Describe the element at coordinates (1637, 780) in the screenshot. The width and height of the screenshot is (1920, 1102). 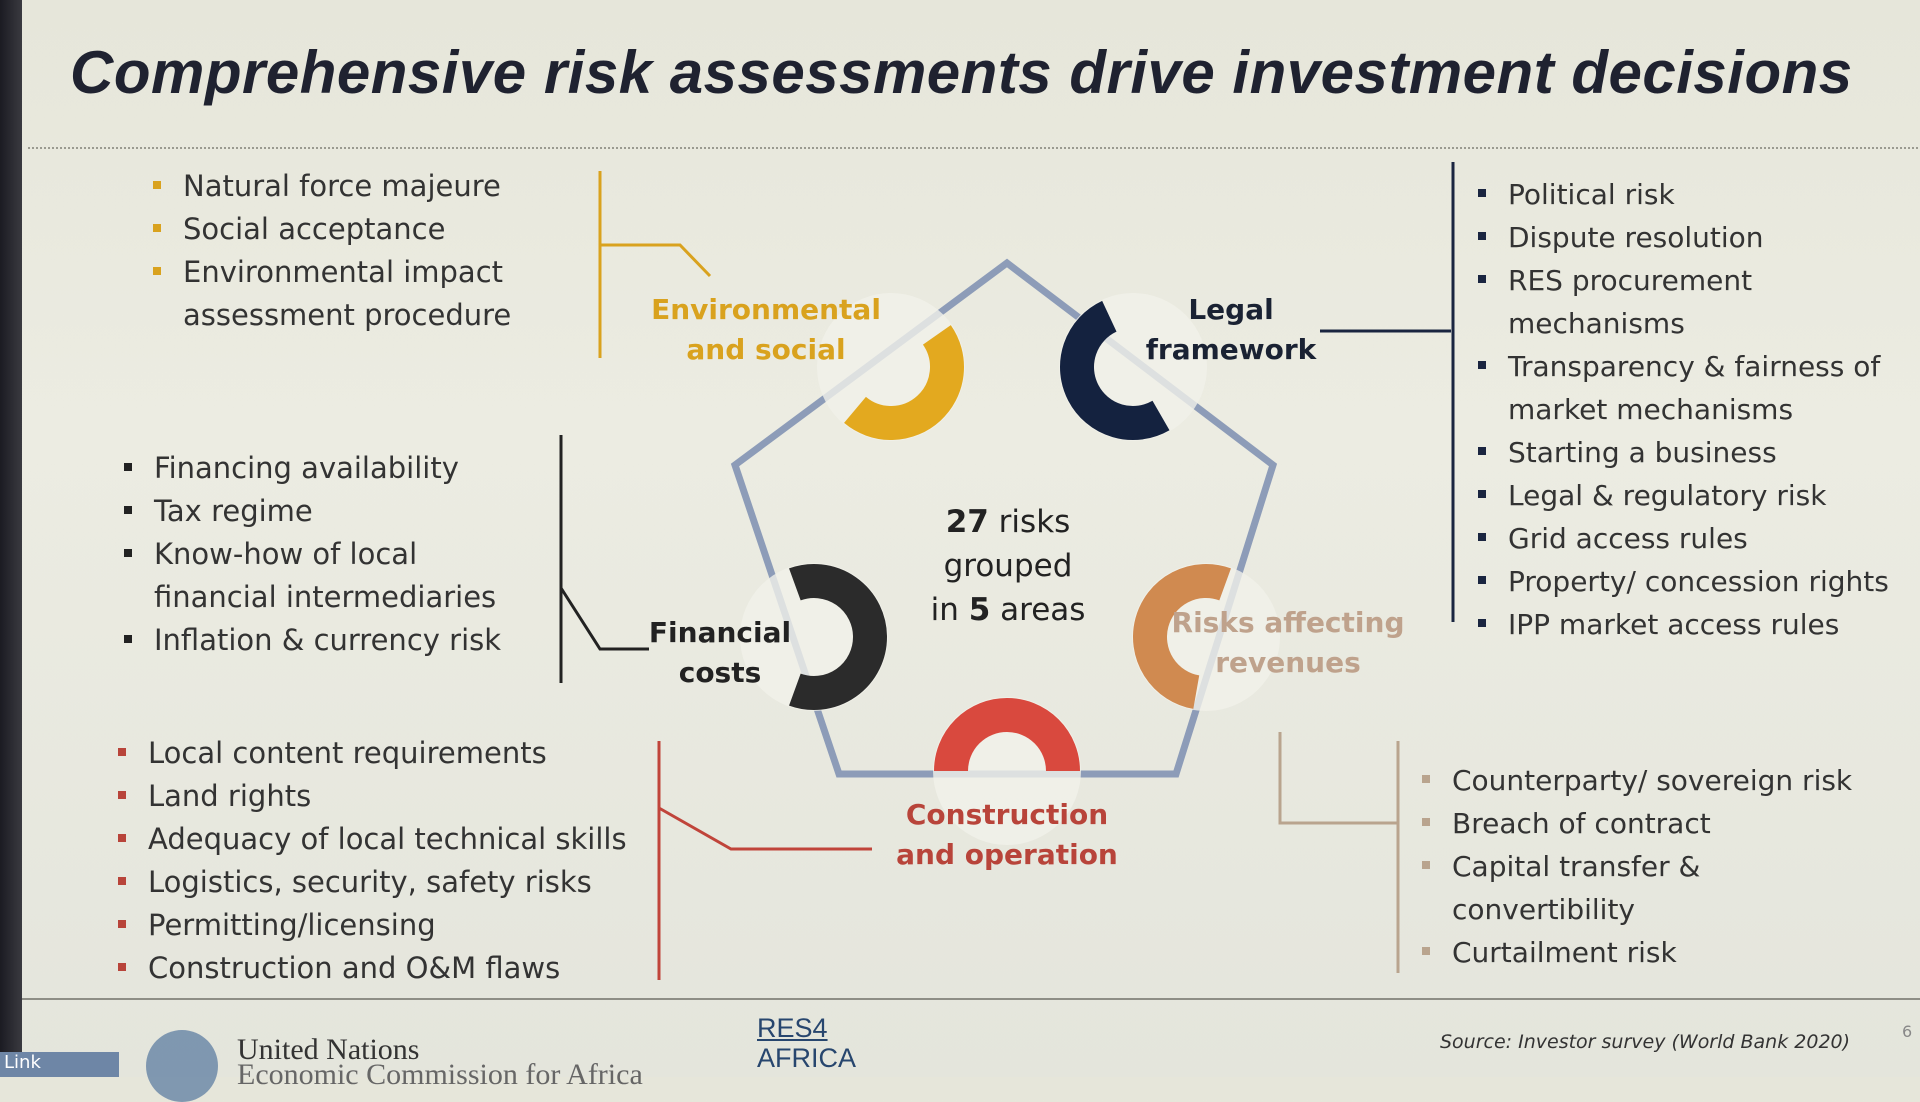
I see `list-item: Counterparty/ sovereign risk` at that location.